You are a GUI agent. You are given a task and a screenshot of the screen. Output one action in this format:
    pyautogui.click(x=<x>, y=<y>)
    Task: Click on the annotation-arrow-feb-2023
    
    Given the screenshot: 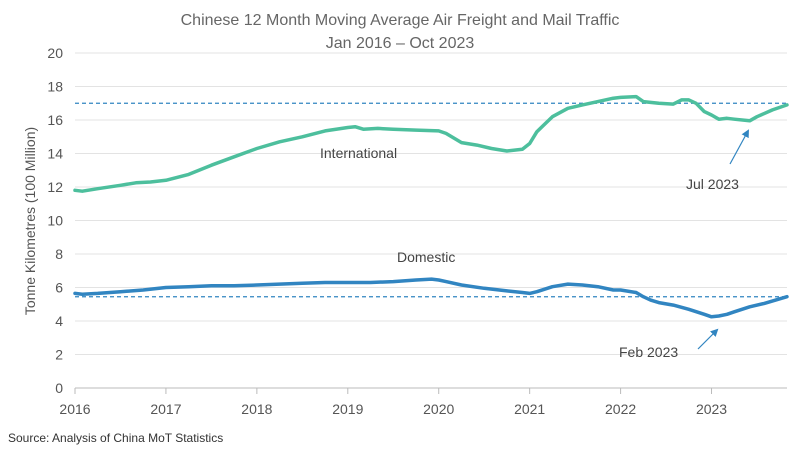 What is the action you would take?
    pyautogui.click(x=708, y=339)
    